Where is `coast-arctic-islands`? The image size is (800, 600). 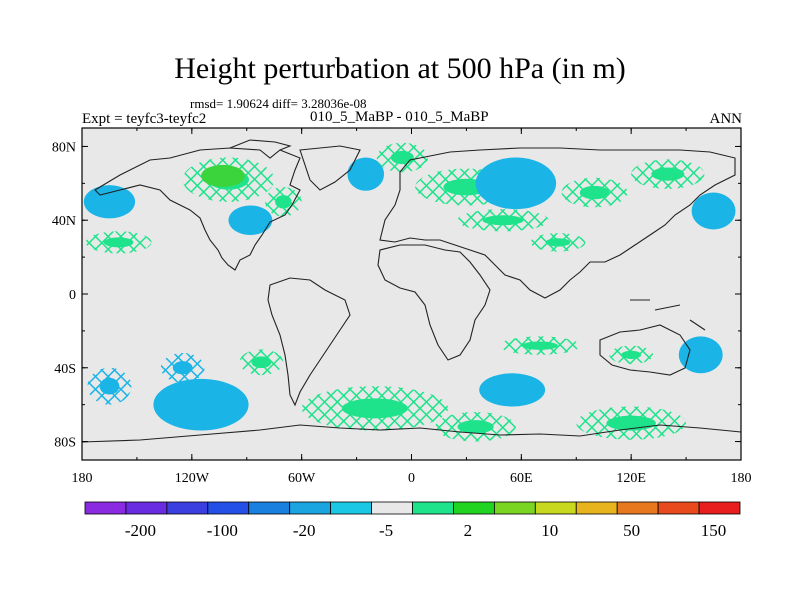
coast-arctic-islands is located at coordinates (260, 145).